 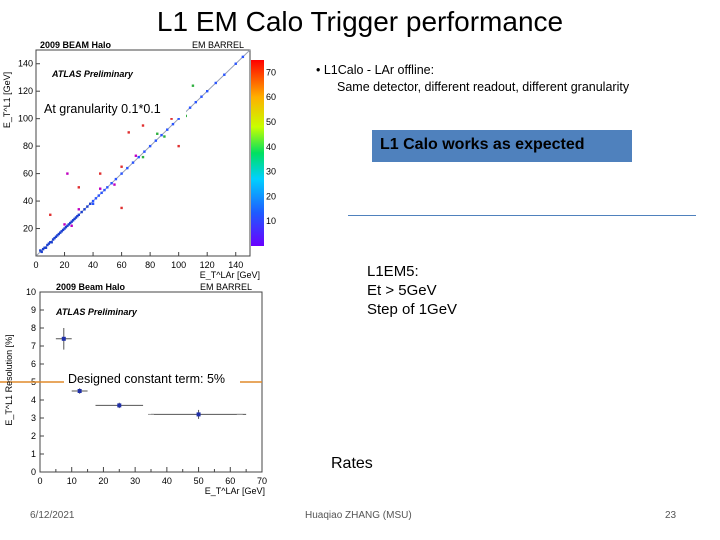 I want to click on footer-page: 23, so click(x=671, y=515).